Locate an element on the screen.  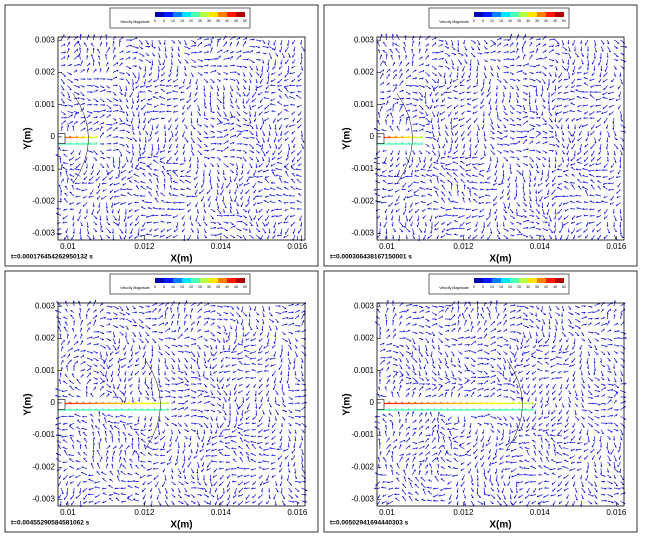
colorbar-tick: 5 is located at coordinates (483, 21).